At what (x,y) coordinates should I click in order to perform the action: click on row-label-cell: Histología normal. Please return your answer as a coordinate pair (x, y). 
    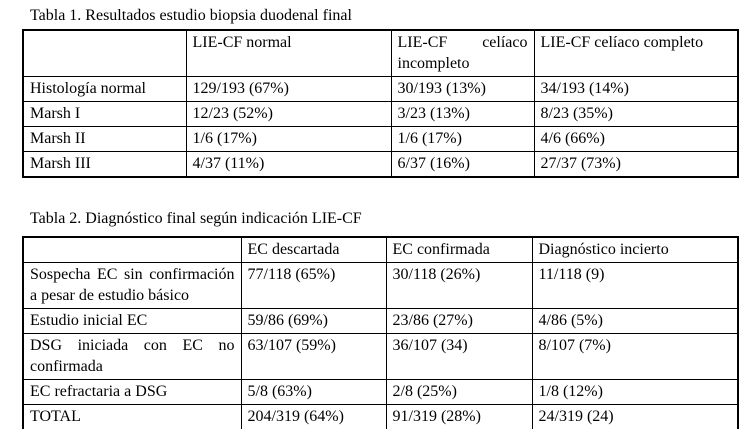
    Looking at the image, I should click on (104, 89).